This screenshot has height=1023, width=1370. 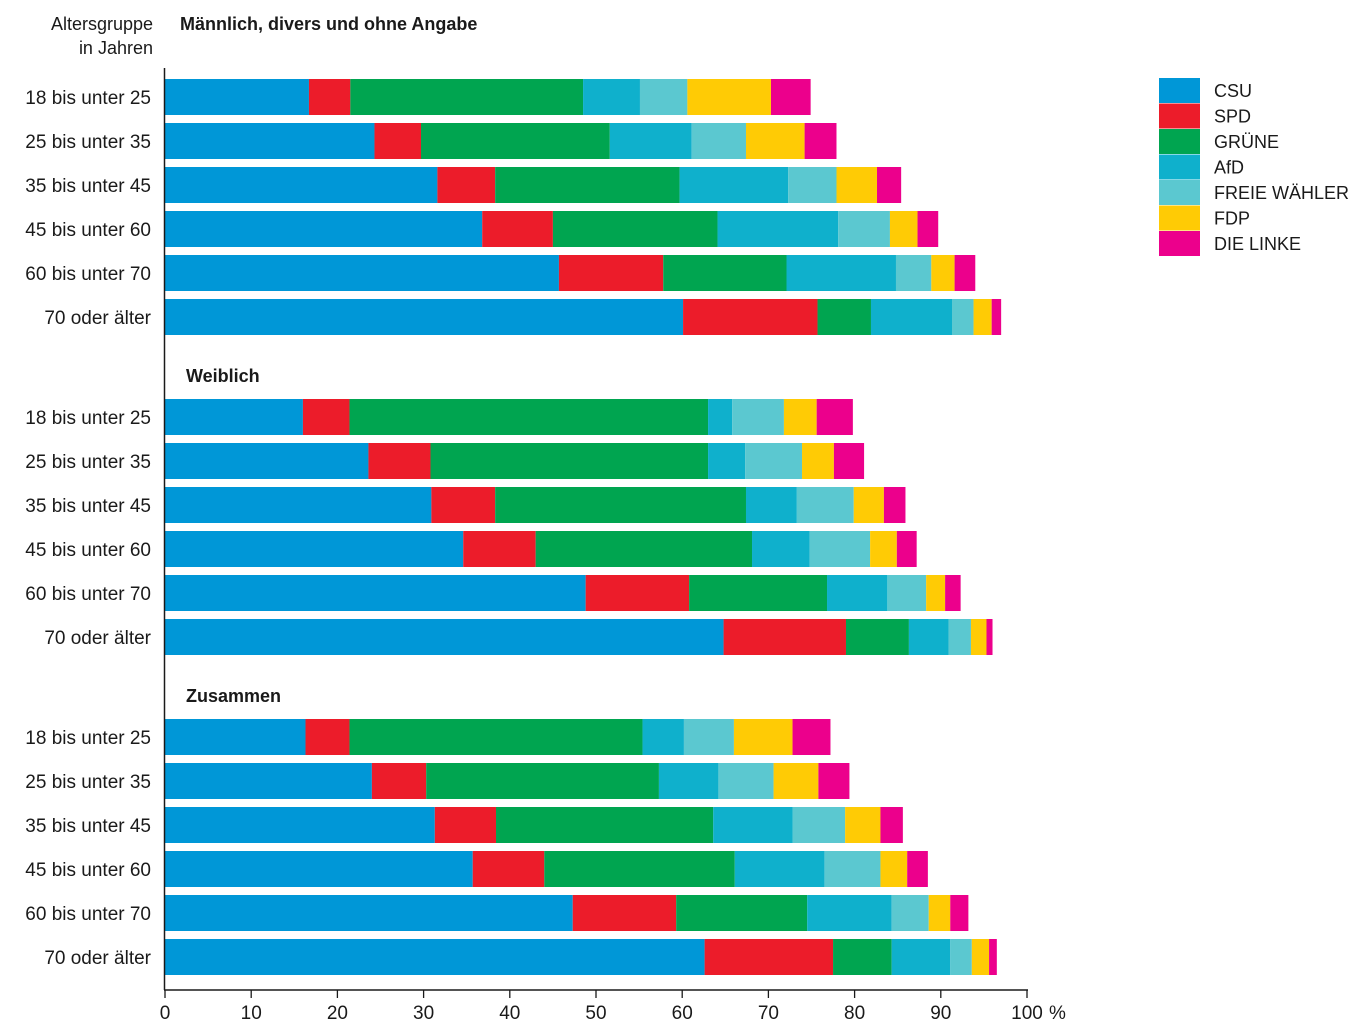 What do you see at coordinates (88, 462) in the screenshot?
I see `category-label: 25 bis unter 35` at bounding box center [88, 462].